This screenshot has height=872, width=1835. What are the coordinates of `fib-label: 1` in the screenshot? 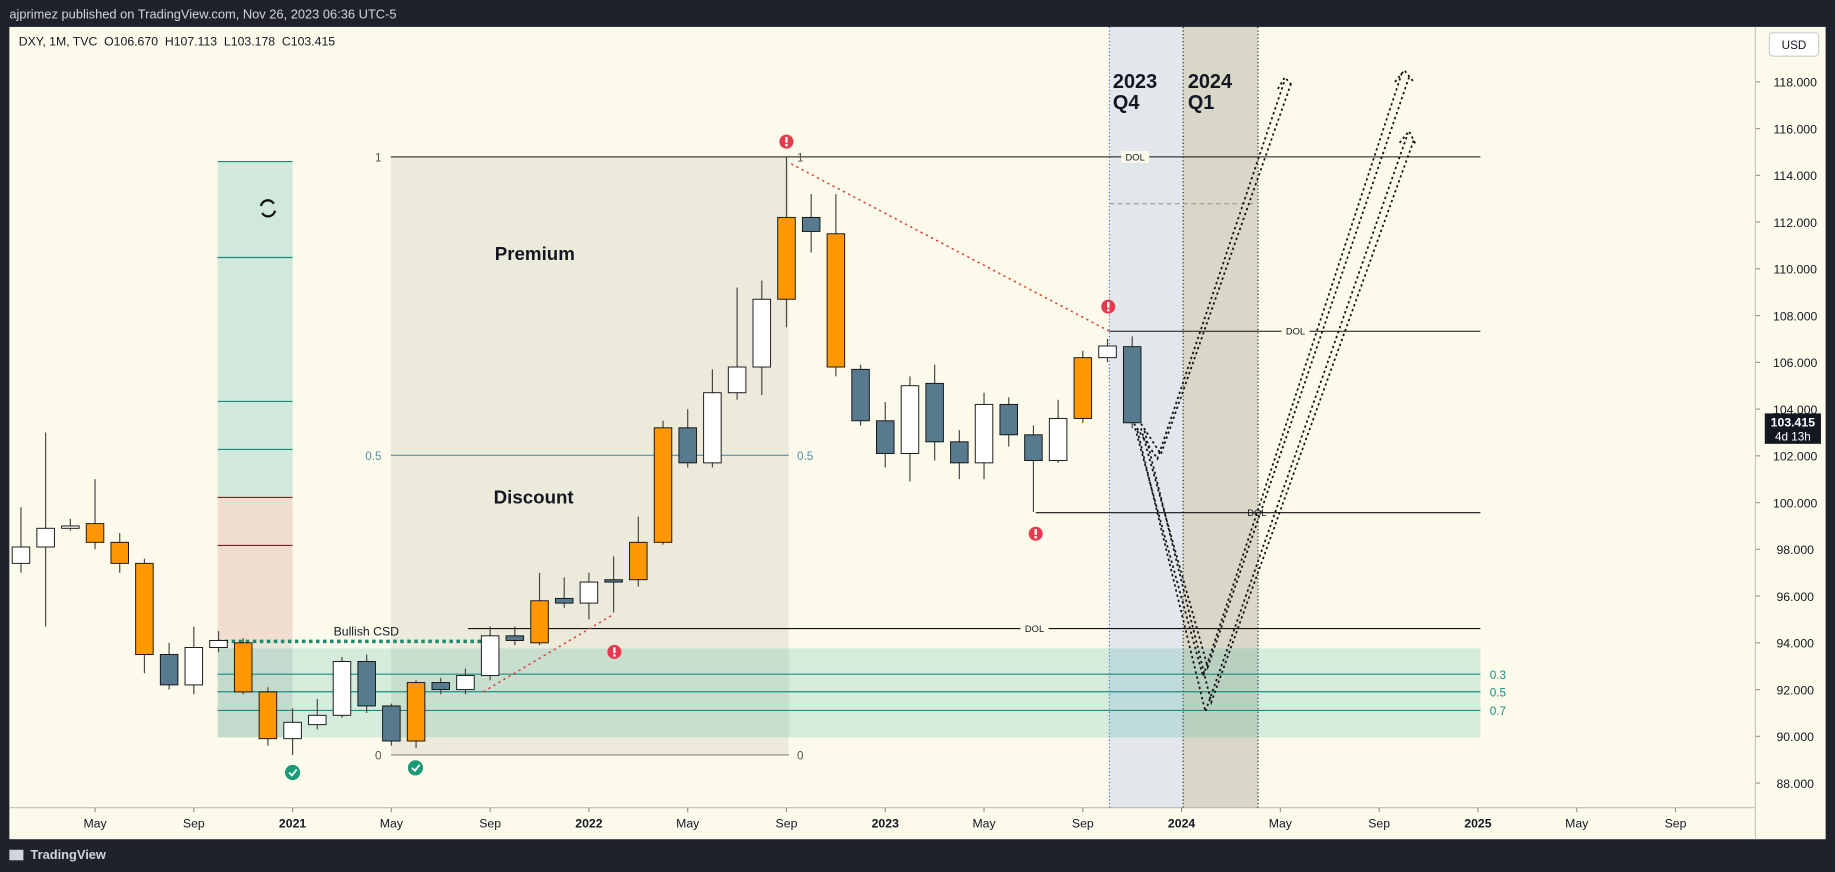 It's located at (378, 158).